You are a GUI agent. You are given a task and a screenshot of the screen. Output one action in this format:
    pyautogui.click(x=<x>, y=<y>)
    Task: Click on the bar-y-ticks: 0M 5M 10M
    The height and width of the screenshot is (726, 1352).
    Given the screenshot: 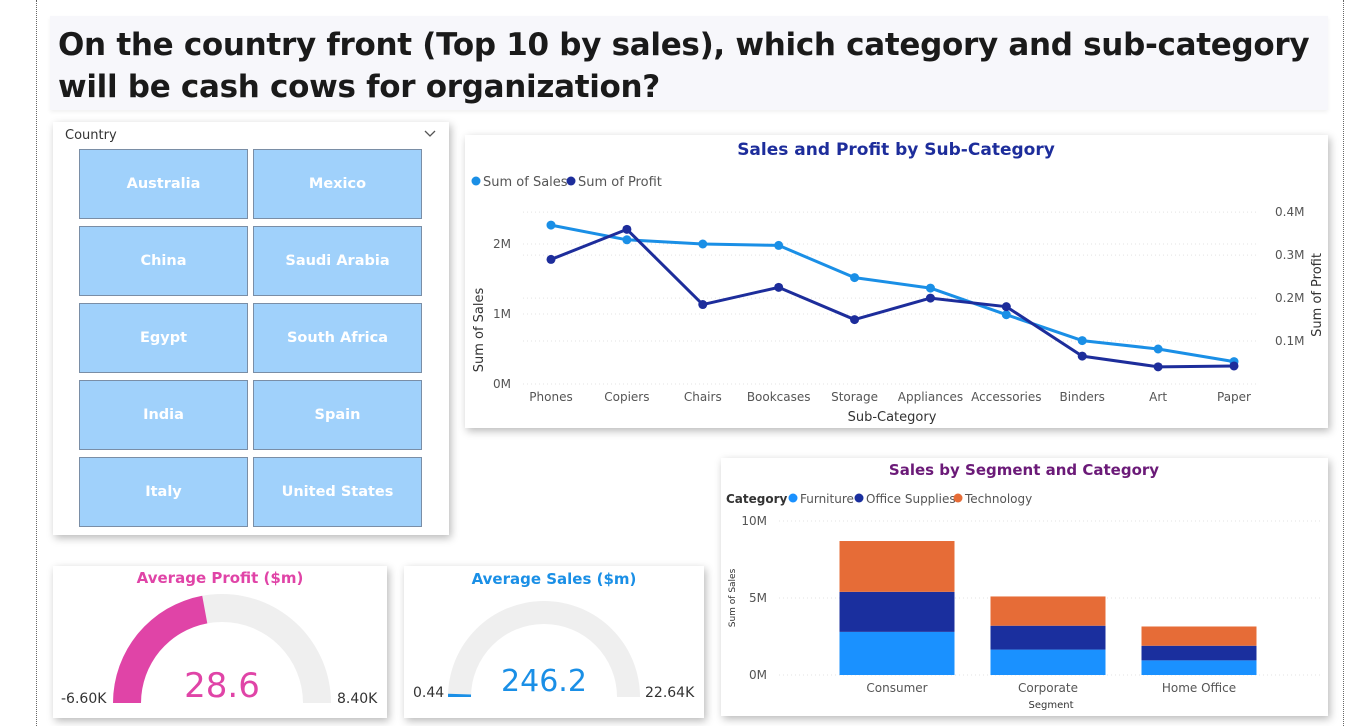 What is the action you would take?
    pyautogui.click(x=754, y=598)
    